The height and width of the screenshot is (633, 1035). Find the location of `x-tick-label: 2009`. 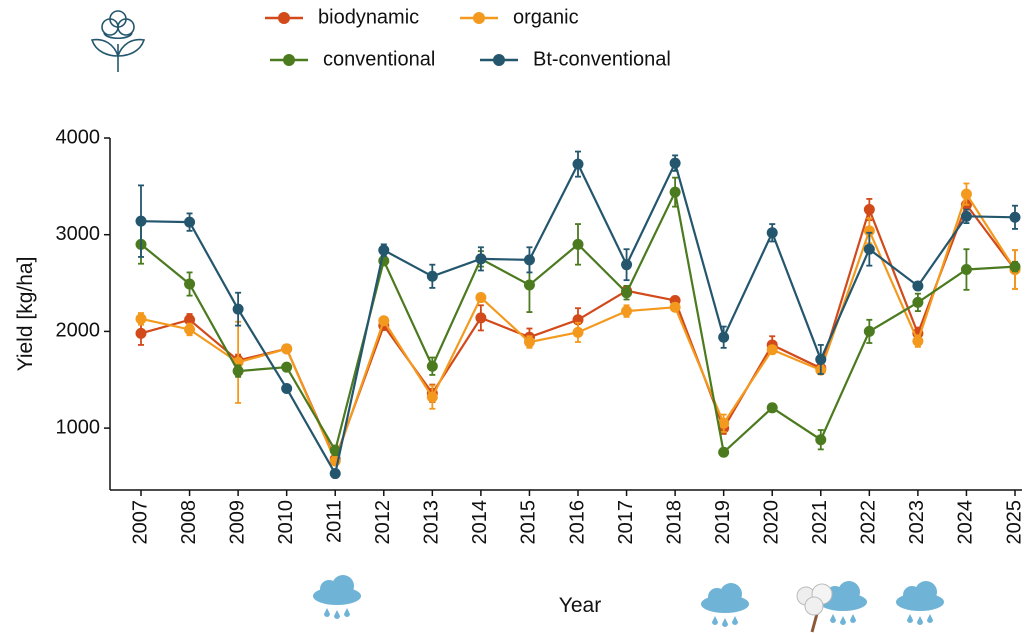

x-tick-label: 2009 is located at coordinates (237, 522).